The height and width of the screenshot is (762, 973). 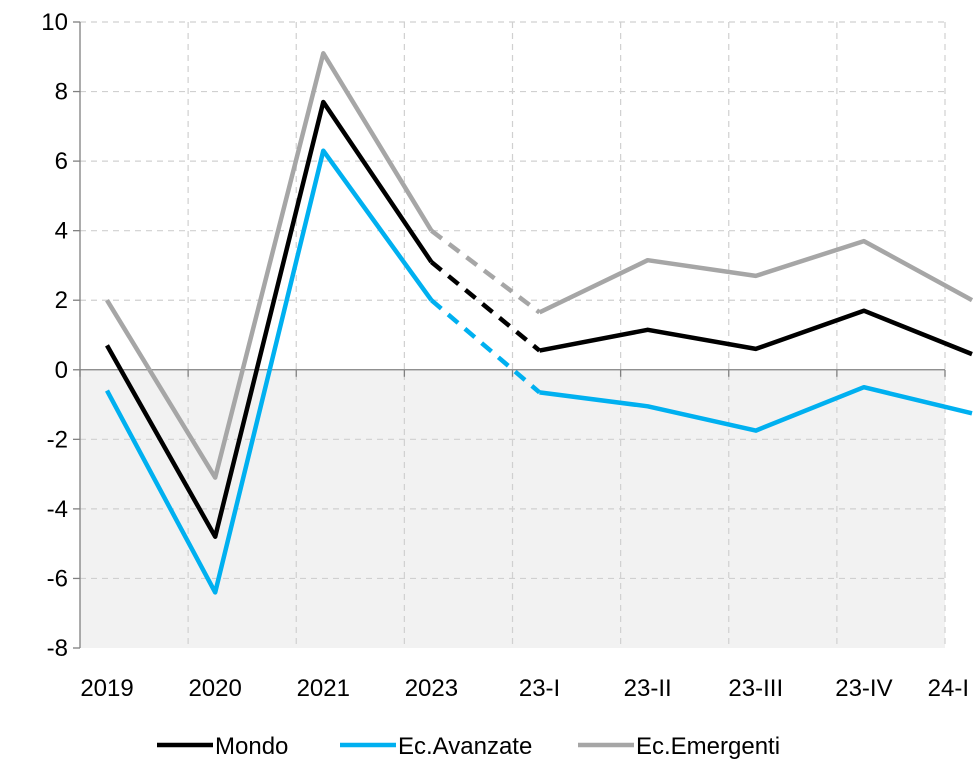 I want to click on x-tick-label: 24-I, so click(x=948, y=688).